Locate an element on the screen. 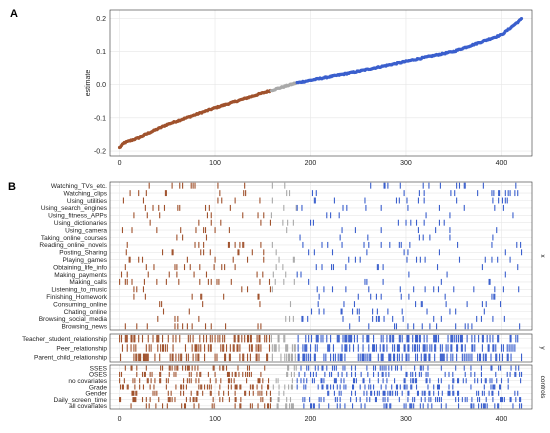 The image size is (550, 433). row-label: SSES is located at coordinates (99, 368).